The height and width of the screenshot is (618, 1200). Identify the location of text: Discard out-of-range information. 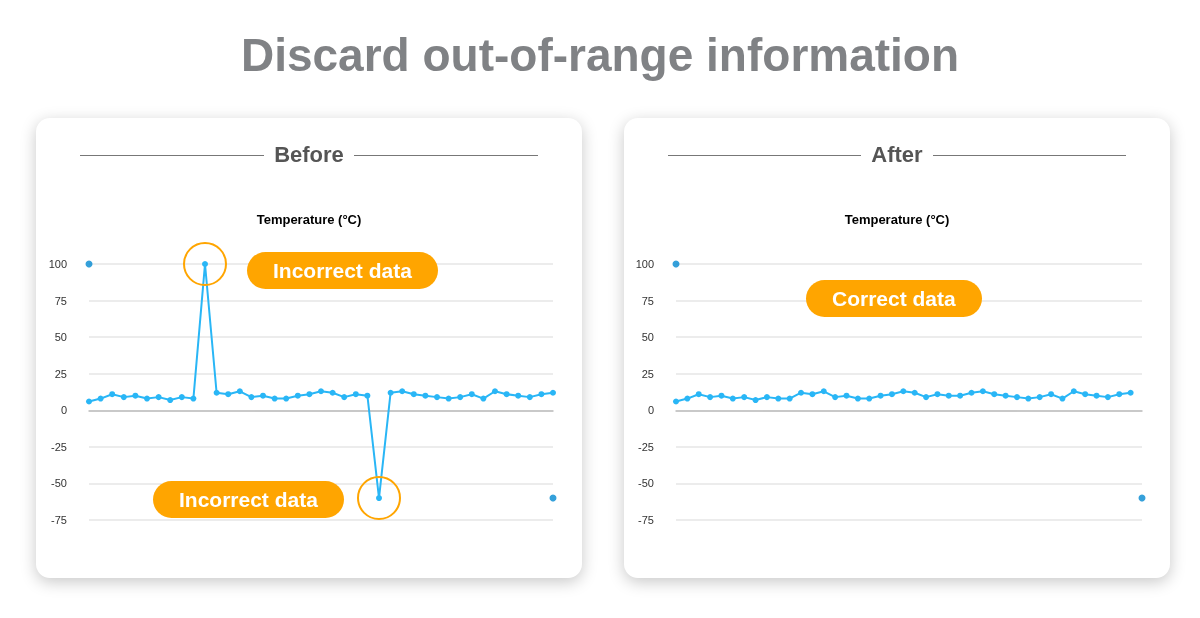
(600, 55).